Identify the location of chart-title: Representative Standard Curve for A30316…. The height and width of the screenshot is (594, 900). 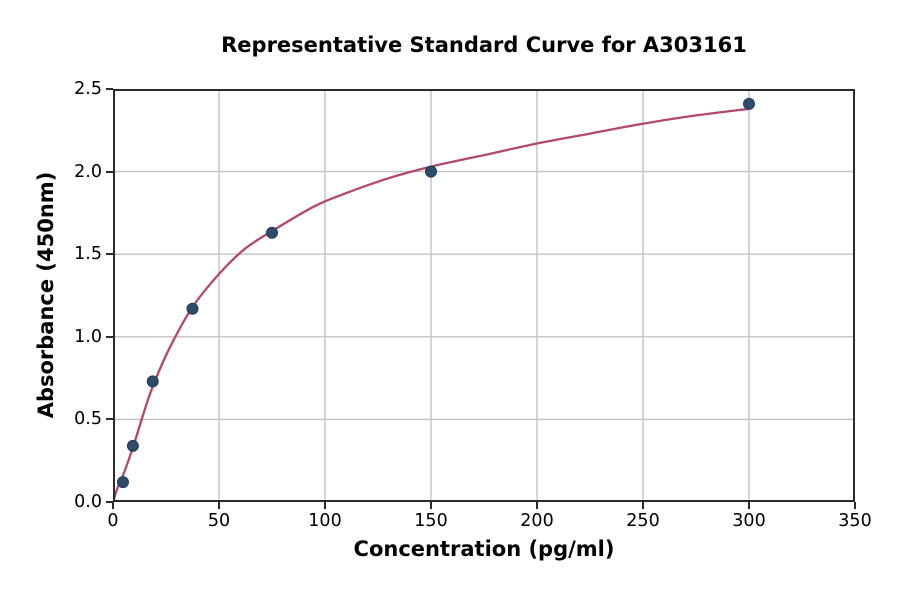
(484, 45).